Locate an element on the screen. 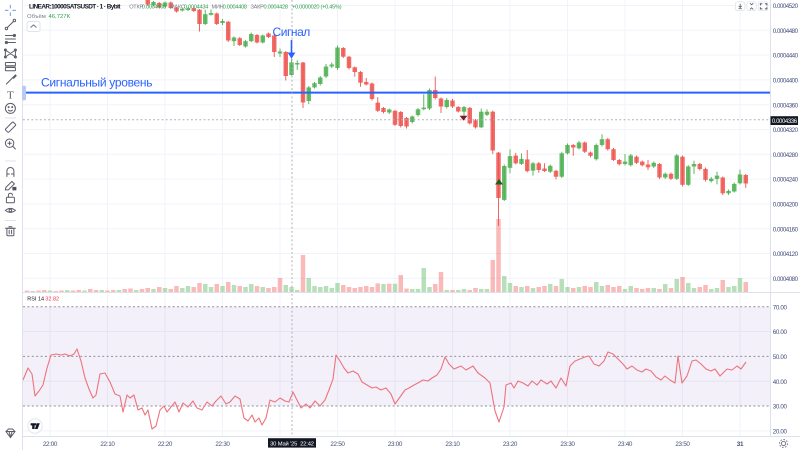  svg-text: 0.0004434 is located at coordinates (196, 8).